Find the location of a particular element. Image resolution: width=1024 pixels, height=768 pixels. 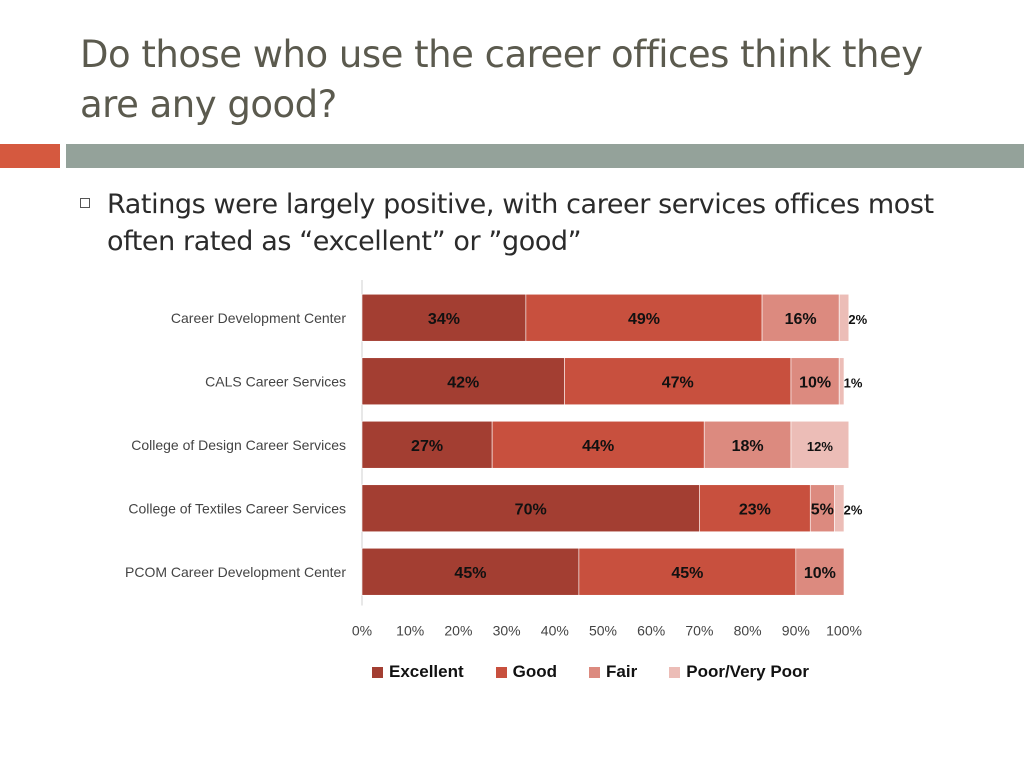

data-label: 70% is located at coordinates (531, 509).